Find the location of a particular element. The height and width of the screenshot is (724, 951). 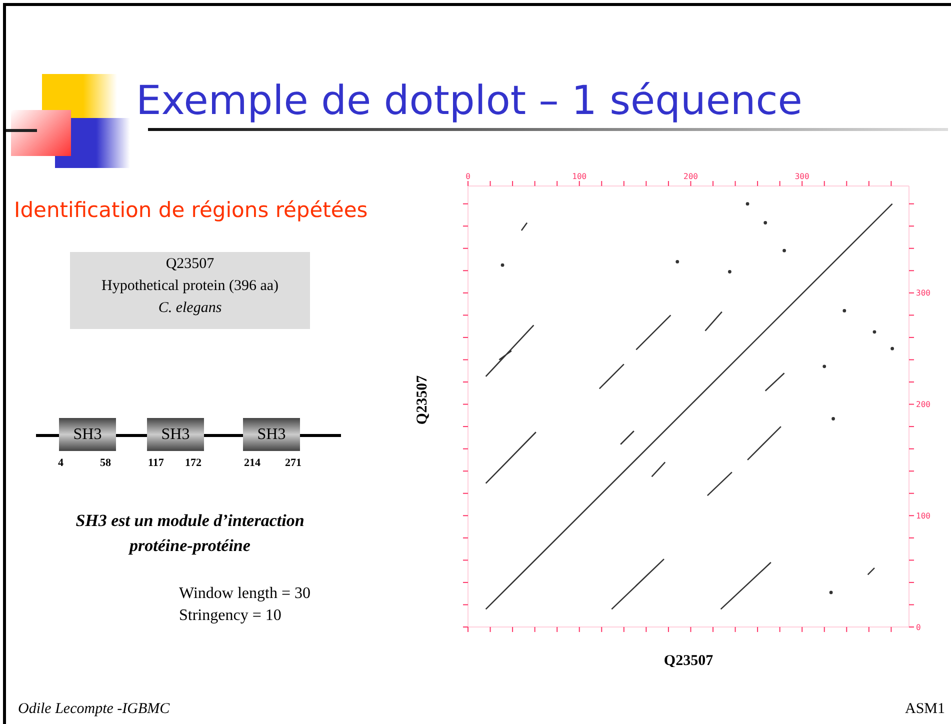

x-tick-label: 200 is located at coordinates (691, 176).